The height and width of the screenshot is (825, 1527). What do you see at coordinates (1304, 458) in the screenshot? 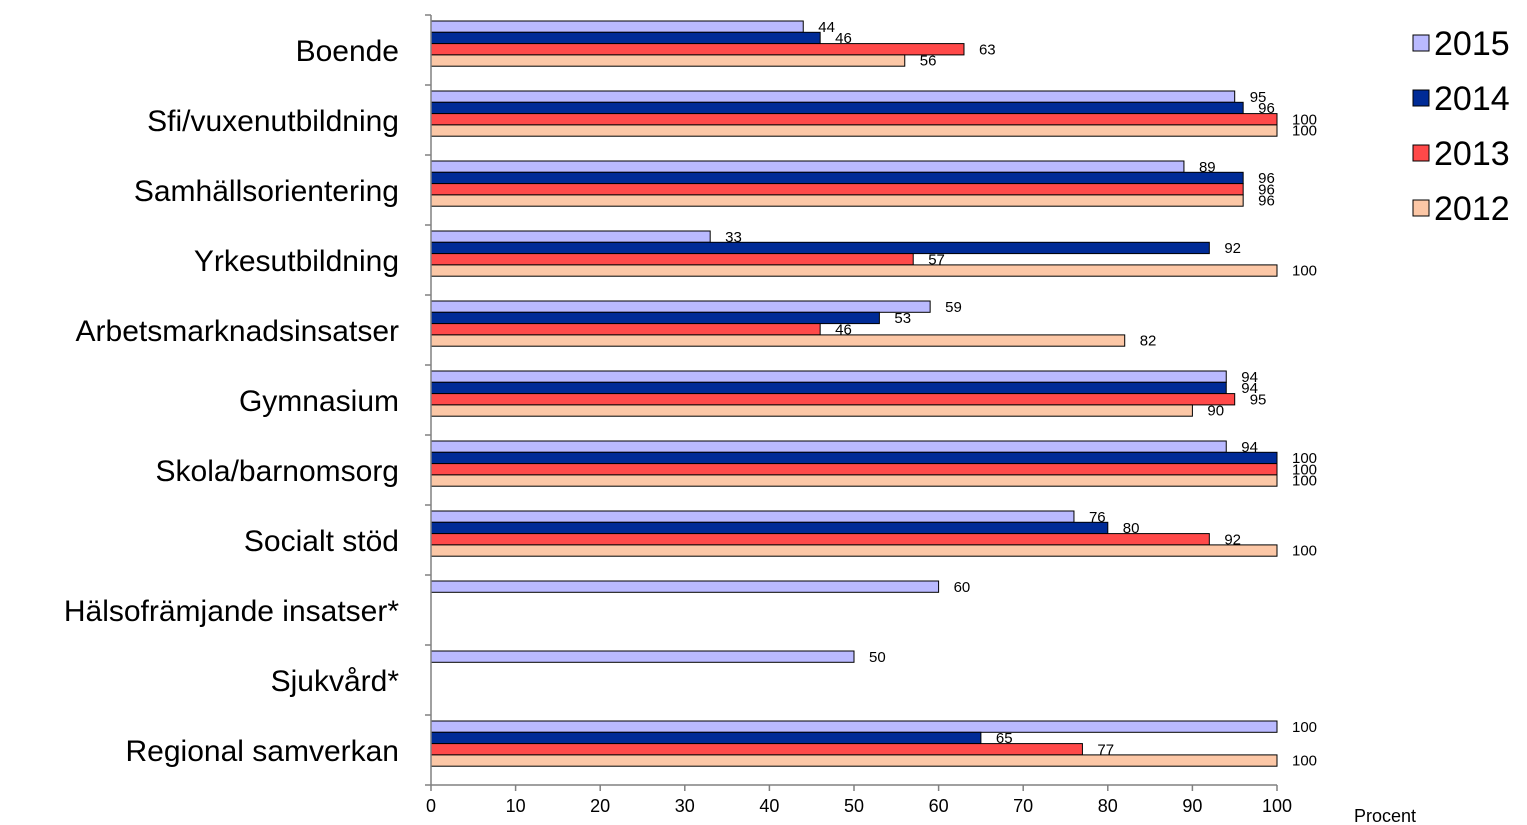
I see `value-label-2014-6: 100` at bounding box center [1304, 458].